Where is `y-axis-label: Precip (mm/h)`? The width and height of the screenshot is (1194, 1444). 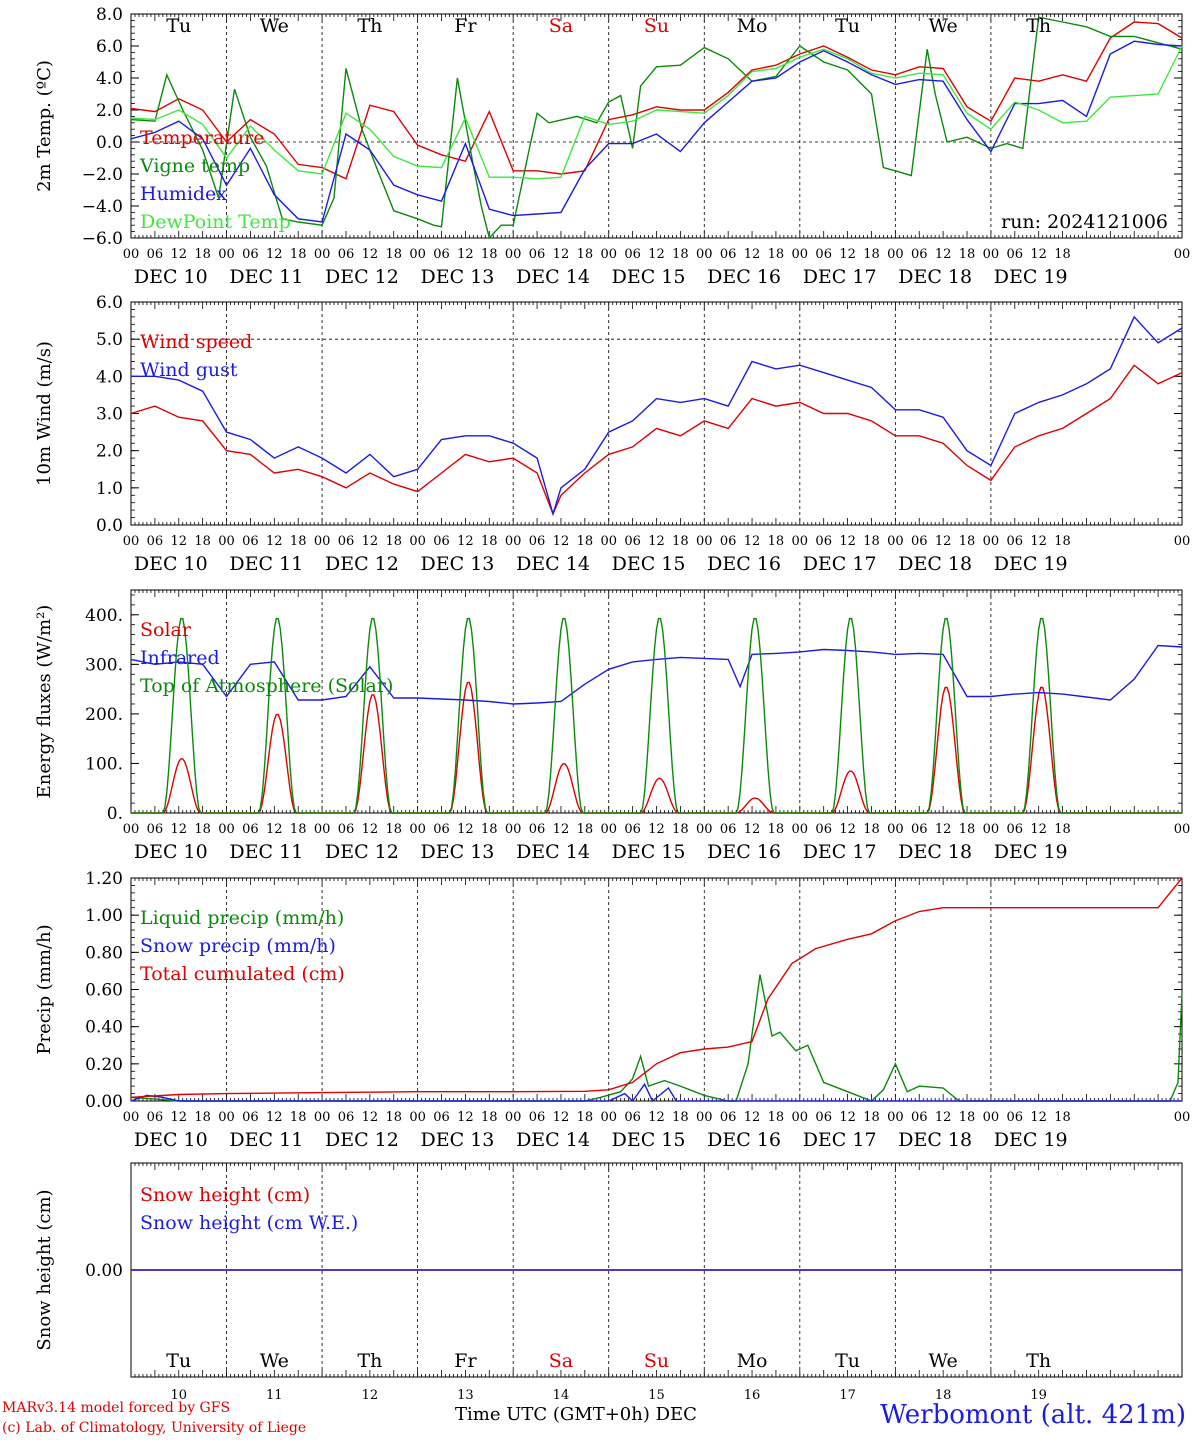 y-axis-label: Precip (mm/h) is located at coordinates (44, 989).